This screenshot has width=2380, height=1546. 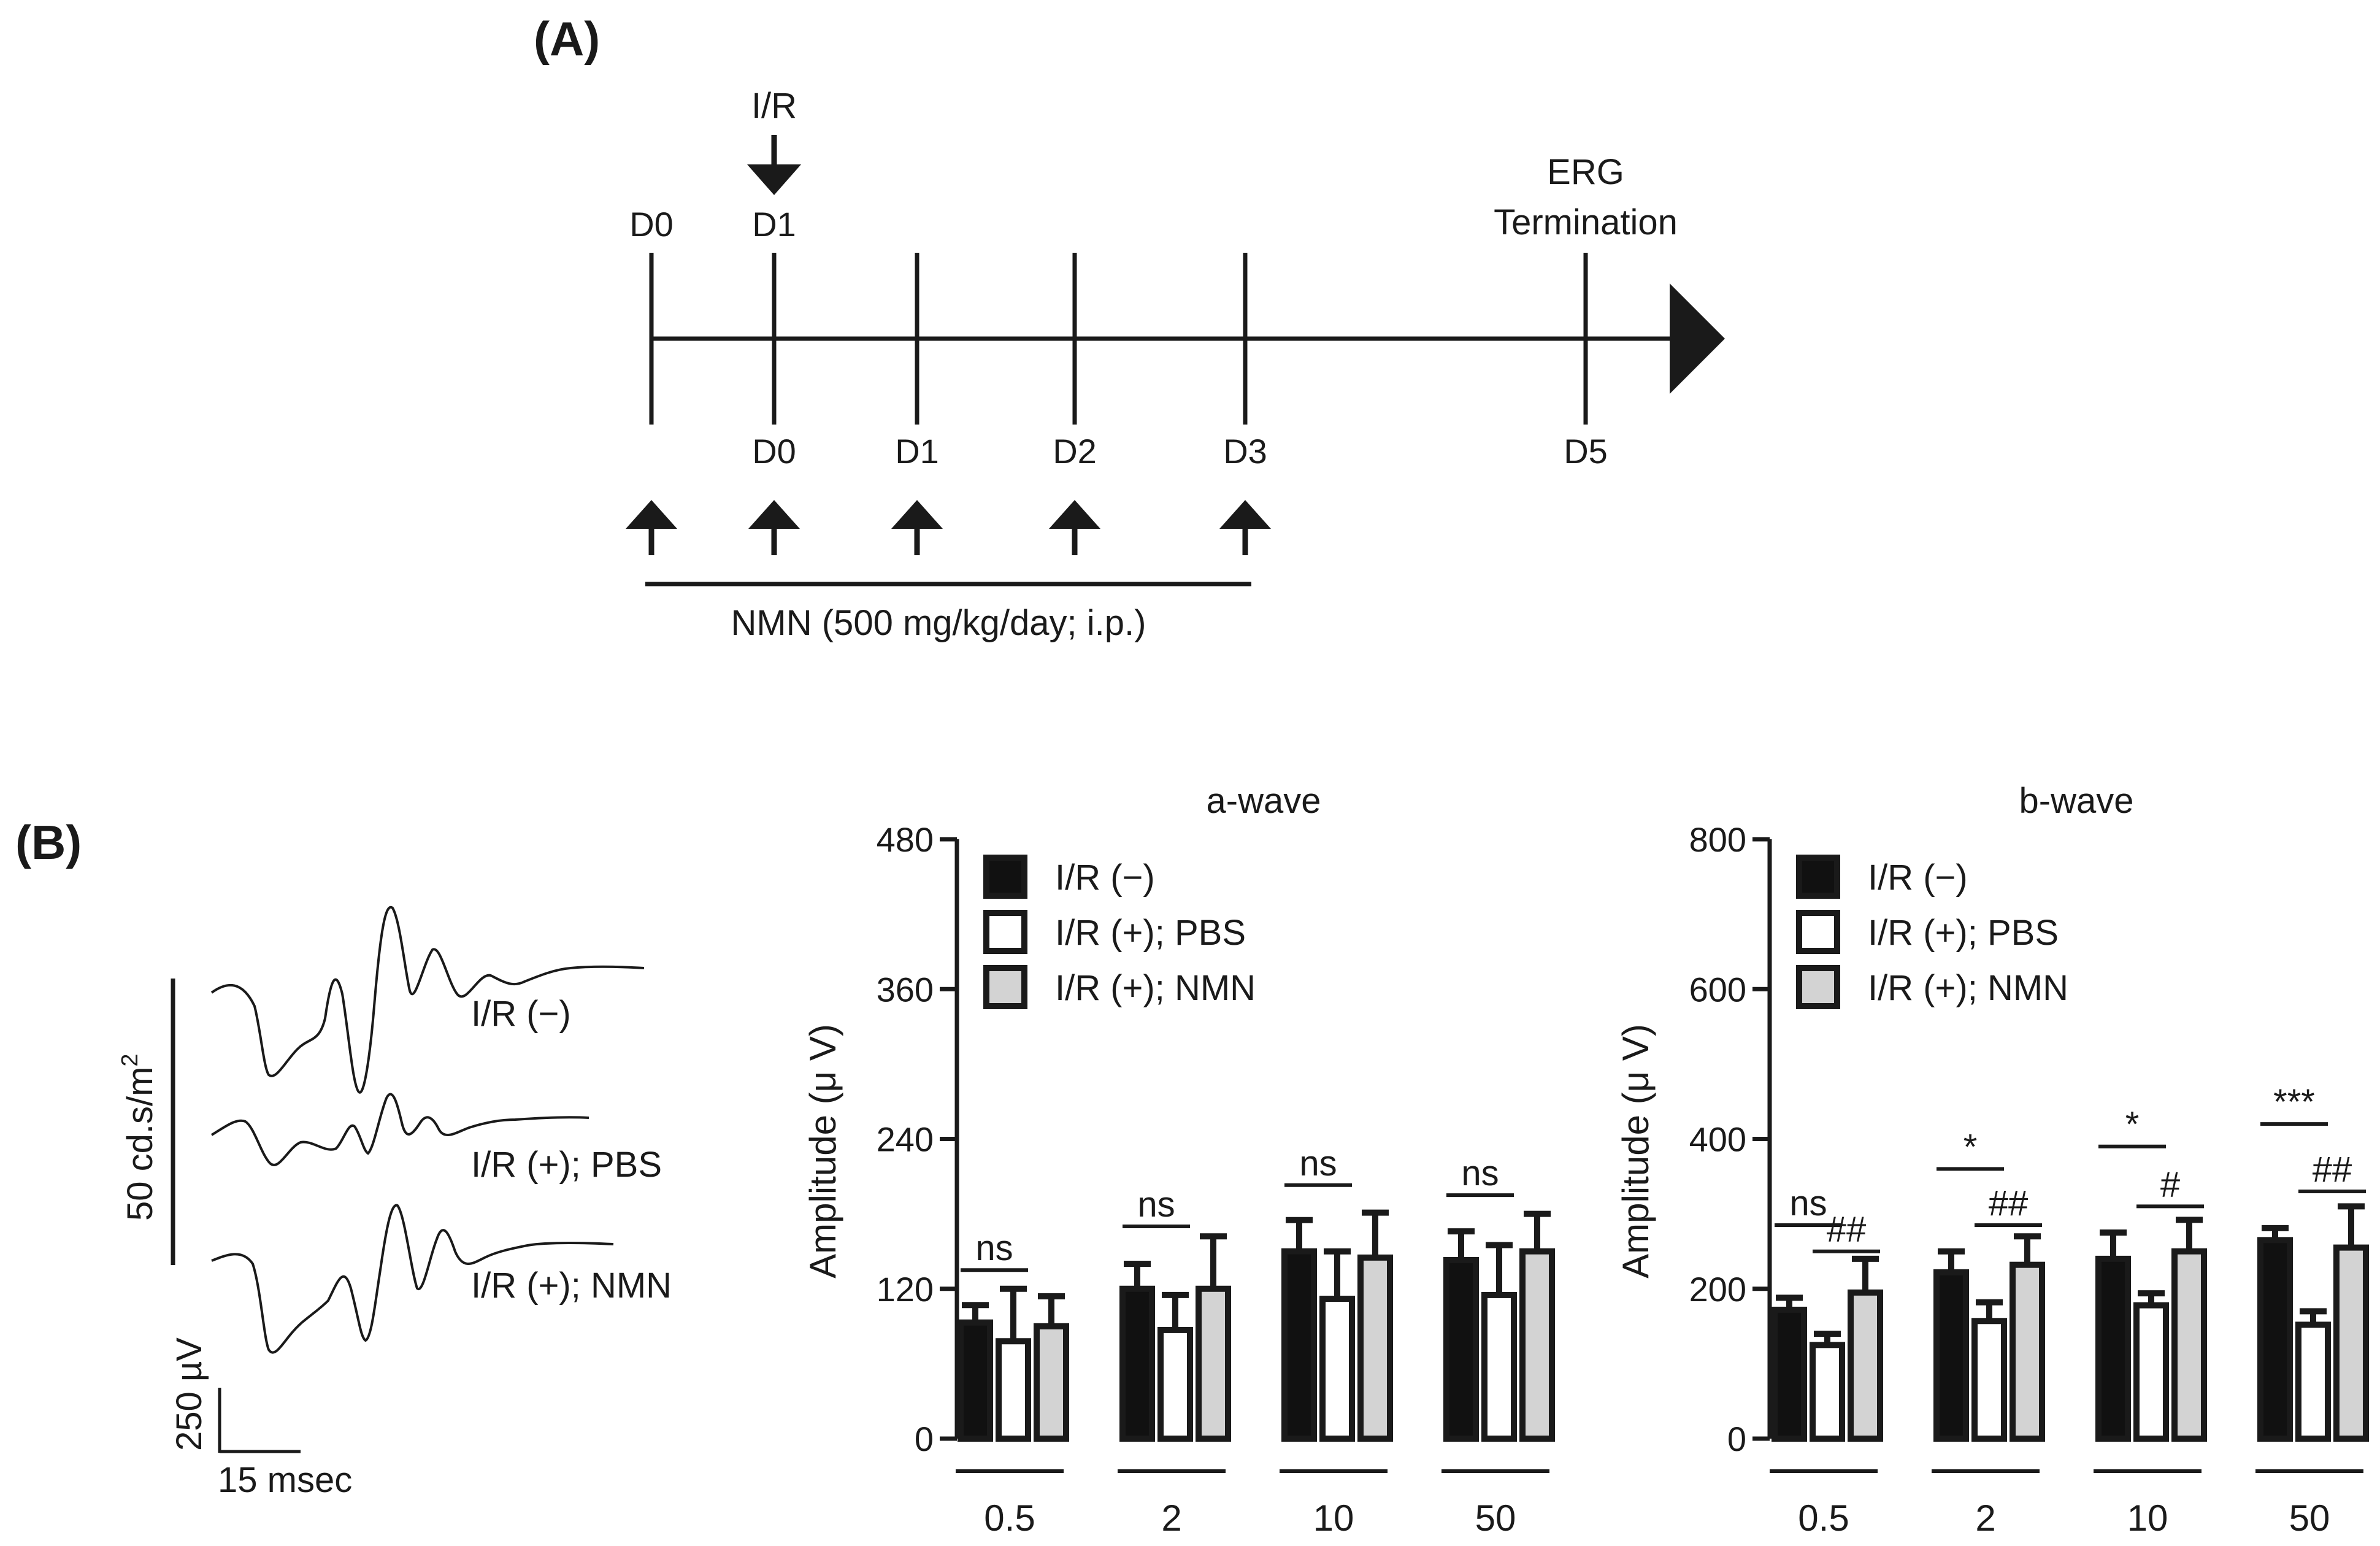 What do you see at coordinates (774, 179) in the screenshot?
I see `ir-down-arrow-icon` at bounding box center [774, 179].